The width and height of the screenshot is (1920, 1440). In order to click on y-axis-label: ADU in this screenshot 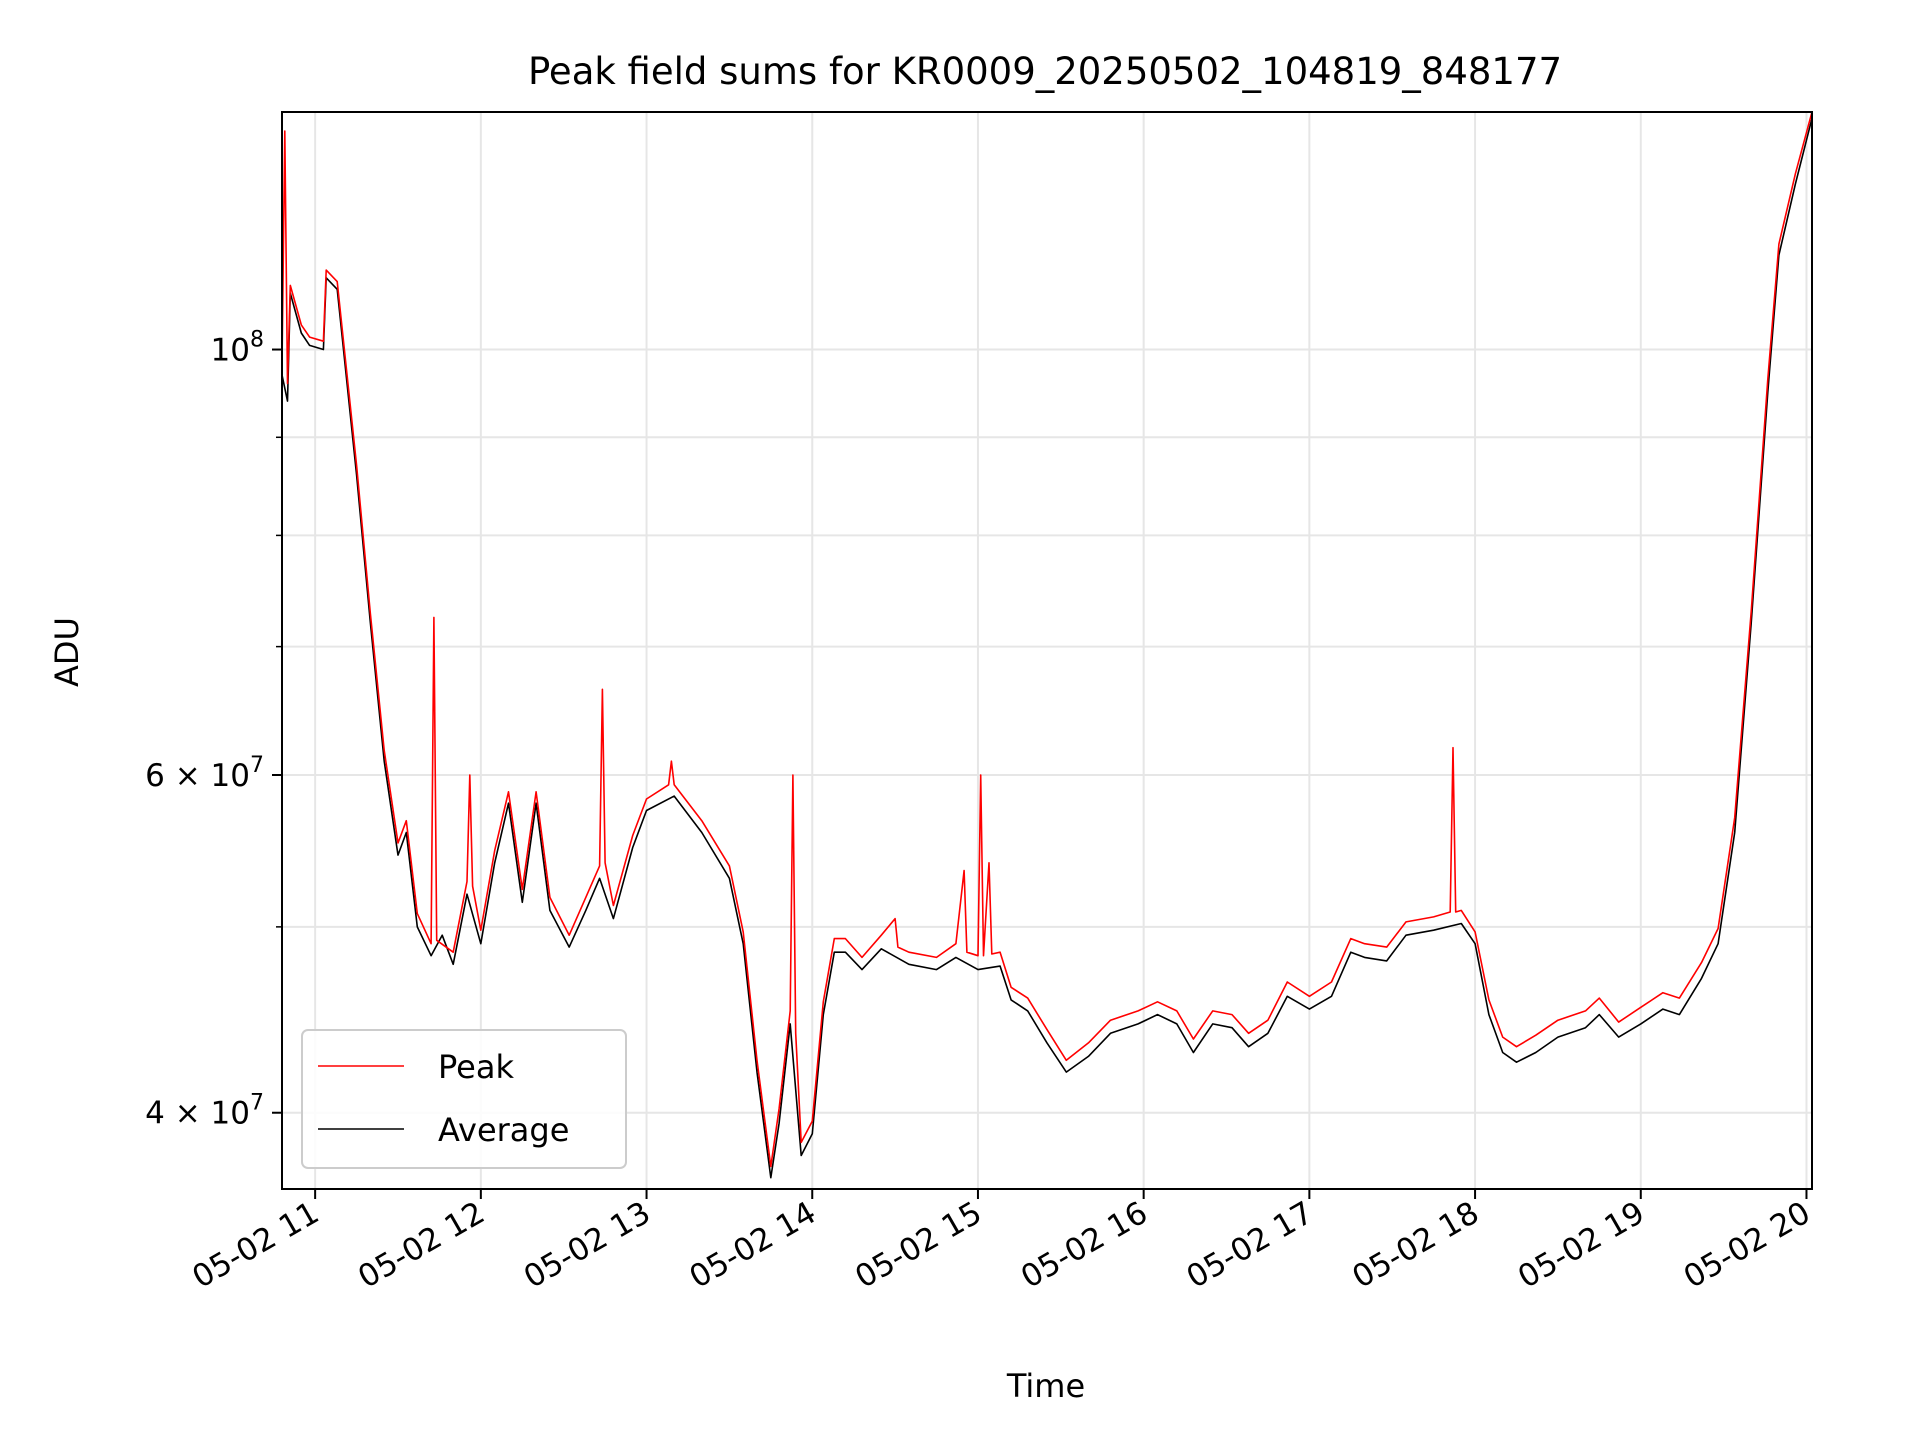, I will do `click(67, 652)`.